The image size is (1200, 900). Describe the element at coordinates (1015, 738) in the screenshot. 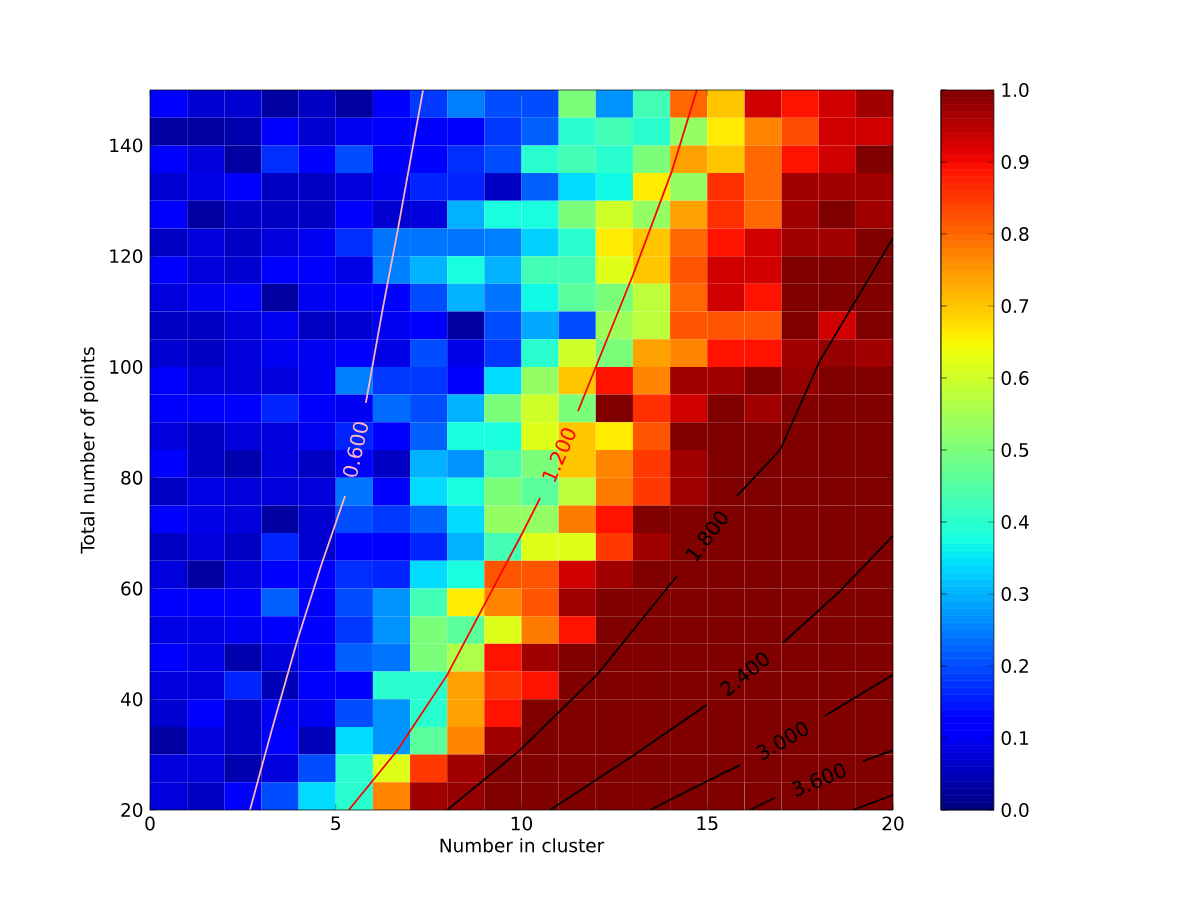

I see `color-bar-label: 0.1` at that location.